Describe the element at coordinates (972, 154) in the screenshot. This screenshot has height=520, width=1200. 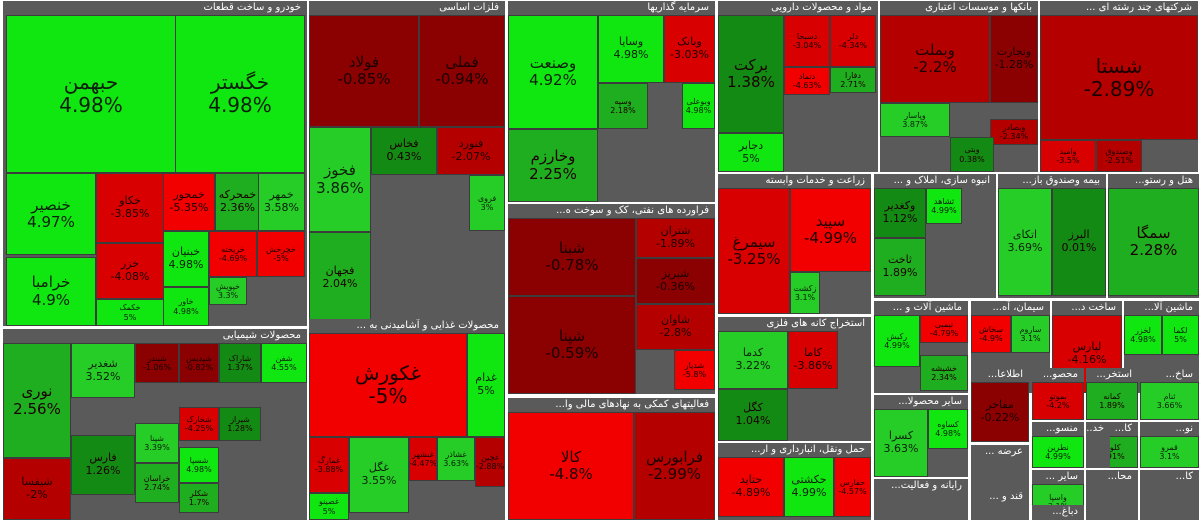
I see `stock-tile: وبتی 0.38%` at that location.